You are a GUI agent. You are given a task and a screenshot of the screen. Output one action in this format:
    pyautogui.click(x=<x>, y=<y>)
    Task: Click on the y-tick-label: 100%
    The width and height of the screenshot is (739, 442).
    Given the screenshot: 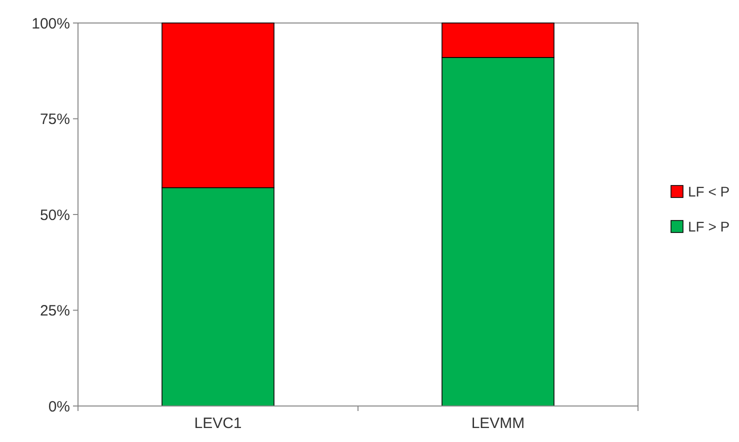 What is the action you would take?
    pyautogui.click(x=51, y=23)
    